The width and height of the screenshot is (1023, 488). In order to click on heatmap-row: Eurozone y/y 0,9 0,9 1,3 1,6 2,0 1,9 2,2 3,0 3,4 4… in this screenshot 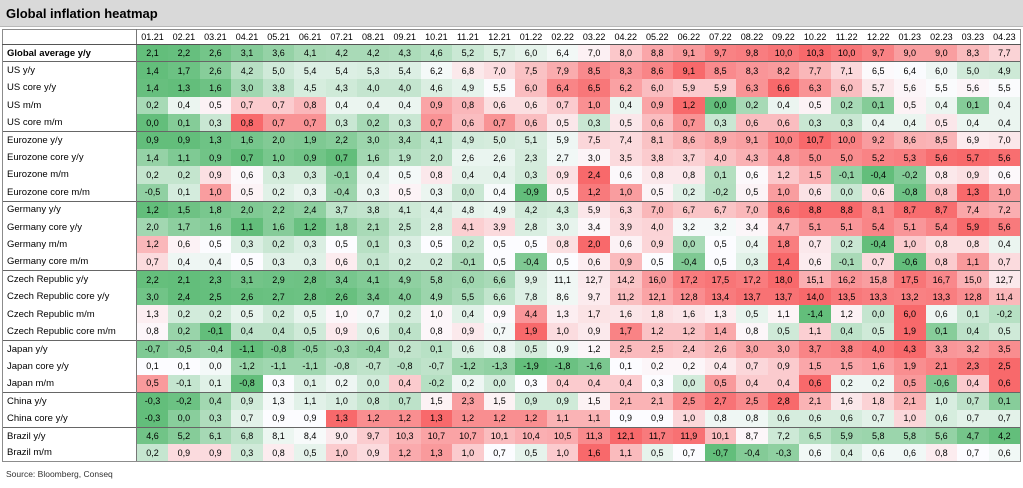, I will do `click(511, 139)`.